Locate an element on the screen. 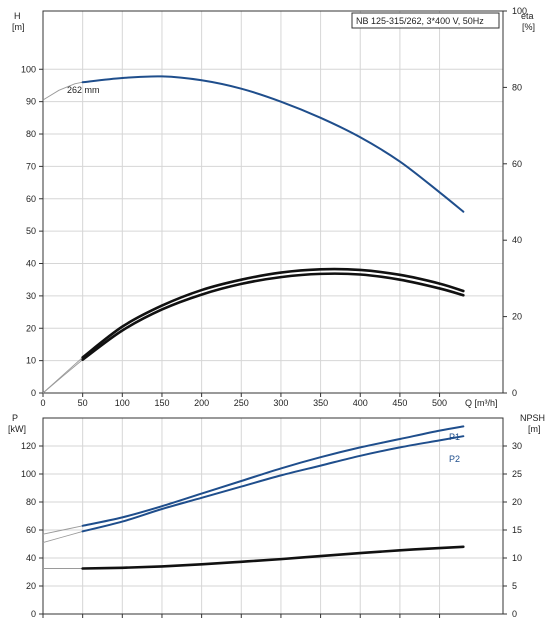 The height and width of the screenshot is (632, 552). bottom-right-tick-label-5: 5 is located at coordinates (514, 586).